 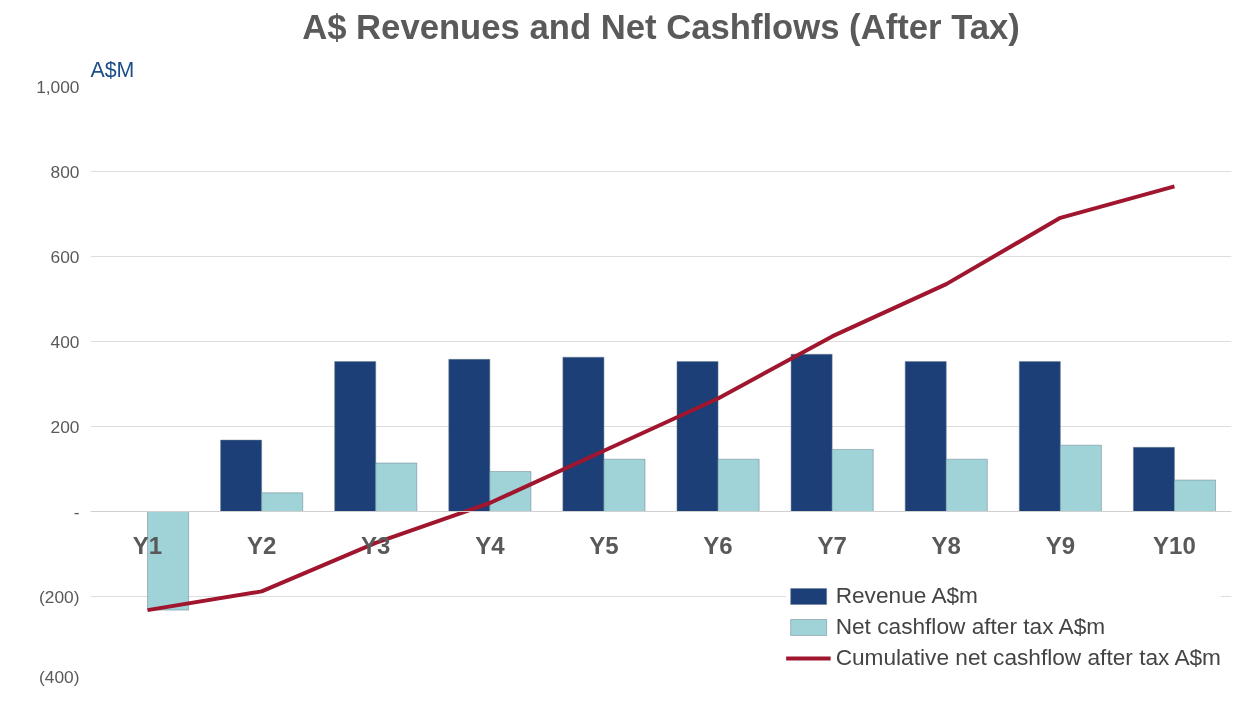 I want to click on y-tick-label: (400), so click(x=59, y=676).